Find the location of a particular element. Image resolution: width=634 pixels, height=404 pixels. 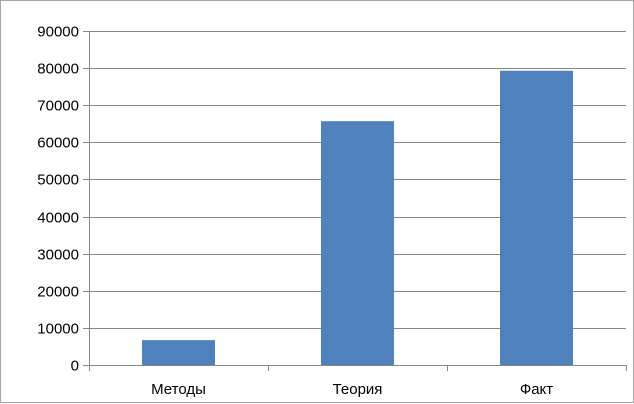

y-tick-label: 0 is located at coordinates (75, 366).